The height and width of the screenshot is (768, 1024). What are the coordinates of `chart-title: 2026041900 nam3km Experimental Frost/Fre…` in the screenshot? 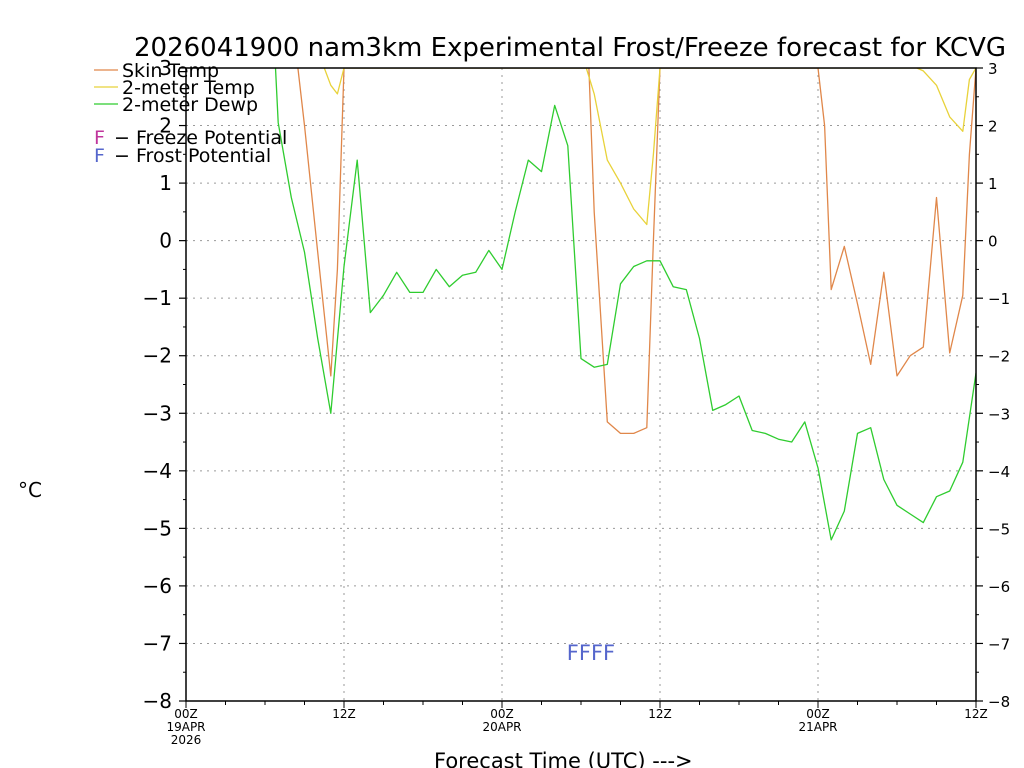 It's located at (570, 48).